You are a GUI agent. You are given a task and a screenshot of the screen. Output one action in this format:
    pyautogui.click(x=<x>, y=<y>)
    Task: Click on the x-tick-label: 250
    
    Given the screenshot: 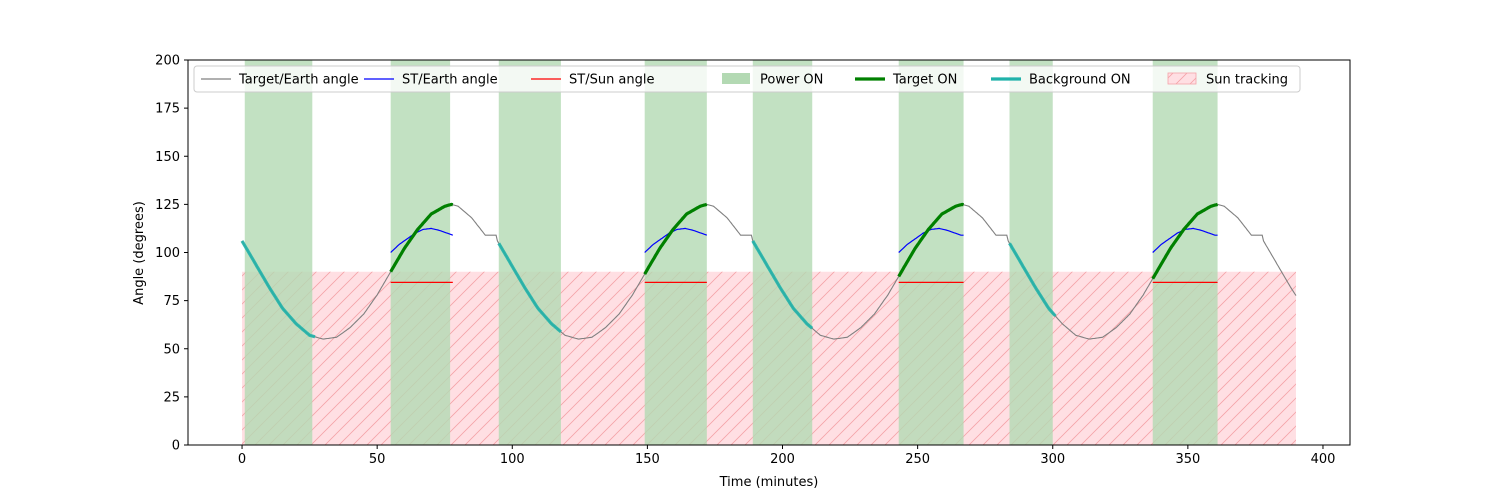 What is the action you would take?
    pyautogui.click(x=917, y=459)
    